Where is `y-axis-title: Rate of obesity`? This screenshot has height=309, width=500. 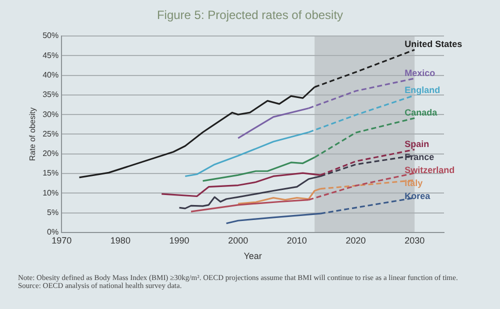 y-axis-title: Rate of obesity is located at coordinates (33, 134).